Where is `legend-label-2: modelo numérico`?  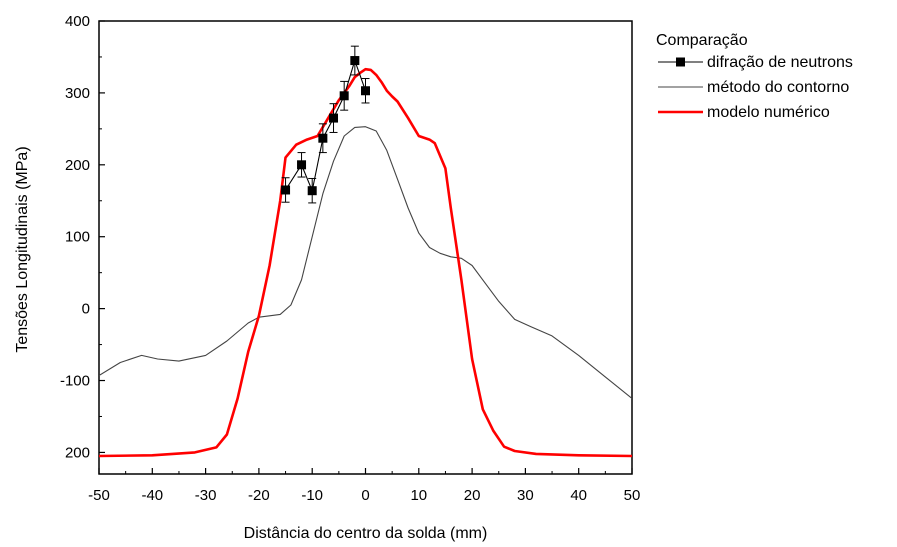 legend-label-2: modelo numérico is located at coordinates (768, 112).